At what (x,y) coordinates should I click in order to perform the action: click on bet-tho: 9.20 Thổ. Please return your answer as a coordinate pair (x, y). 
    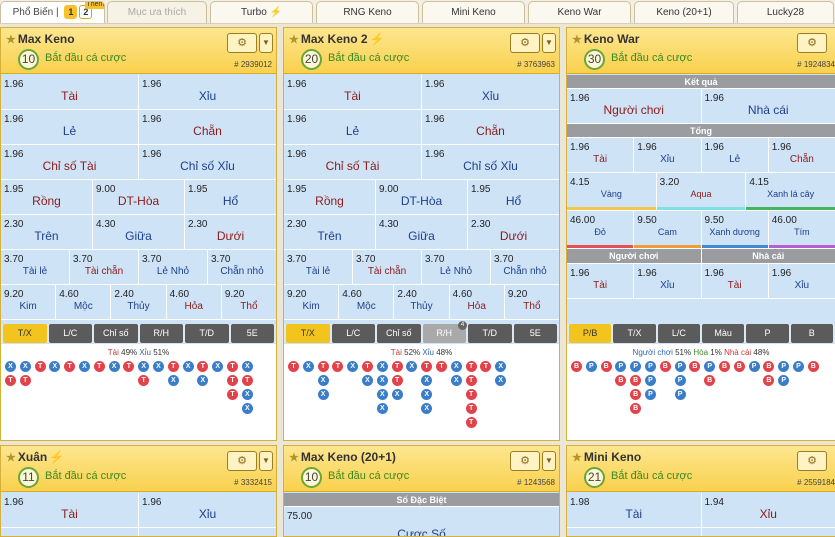
    Looking at the image, I should click on (248, 302).